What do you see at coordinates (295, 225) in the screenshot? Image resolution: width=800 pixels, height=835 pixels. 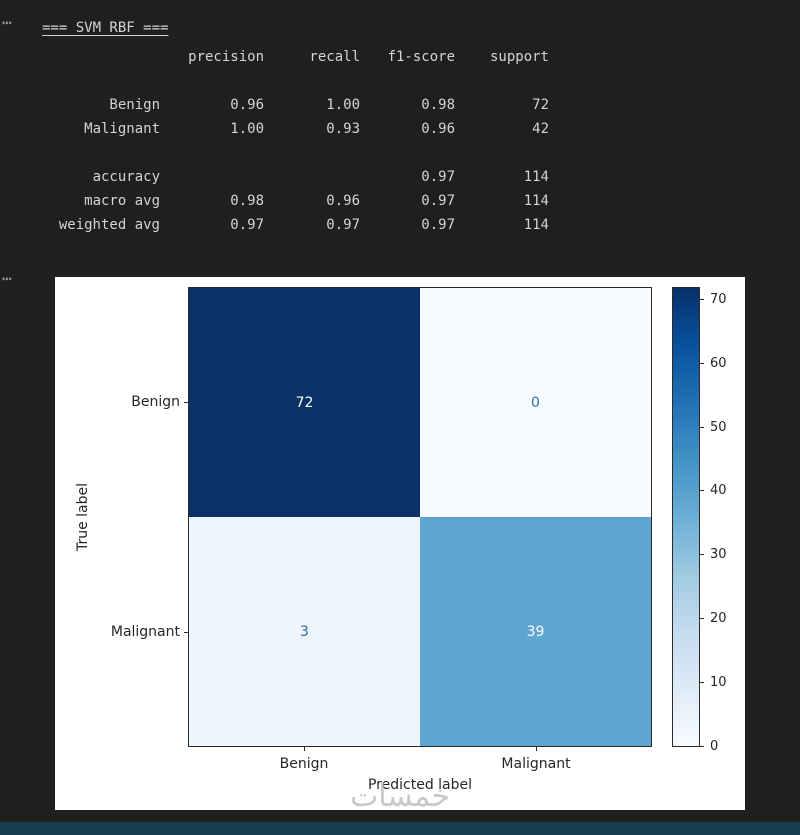 I see `report-row-weighted-avg: weighted avg 0.97 0.97 0.97 114` at bounding box center [295, 225].